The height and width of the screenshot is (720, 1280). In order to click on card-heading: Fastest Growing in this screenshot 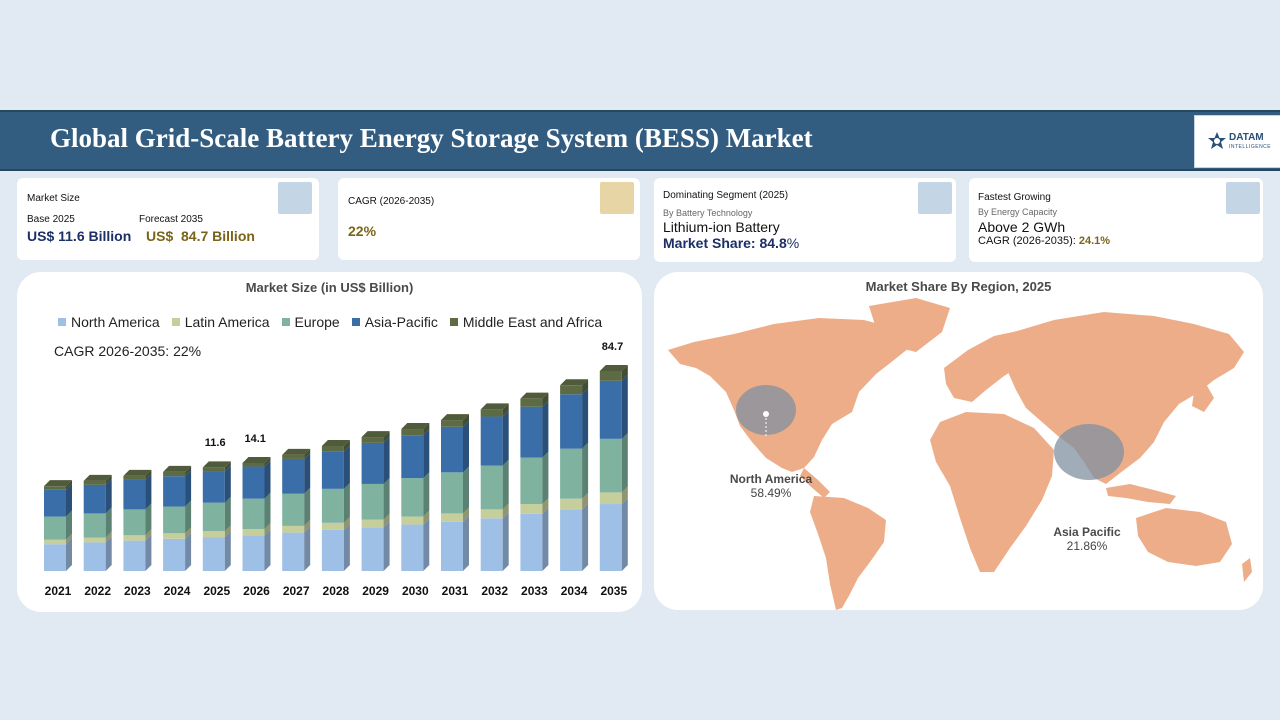, I will do `click(1014, 197)`.